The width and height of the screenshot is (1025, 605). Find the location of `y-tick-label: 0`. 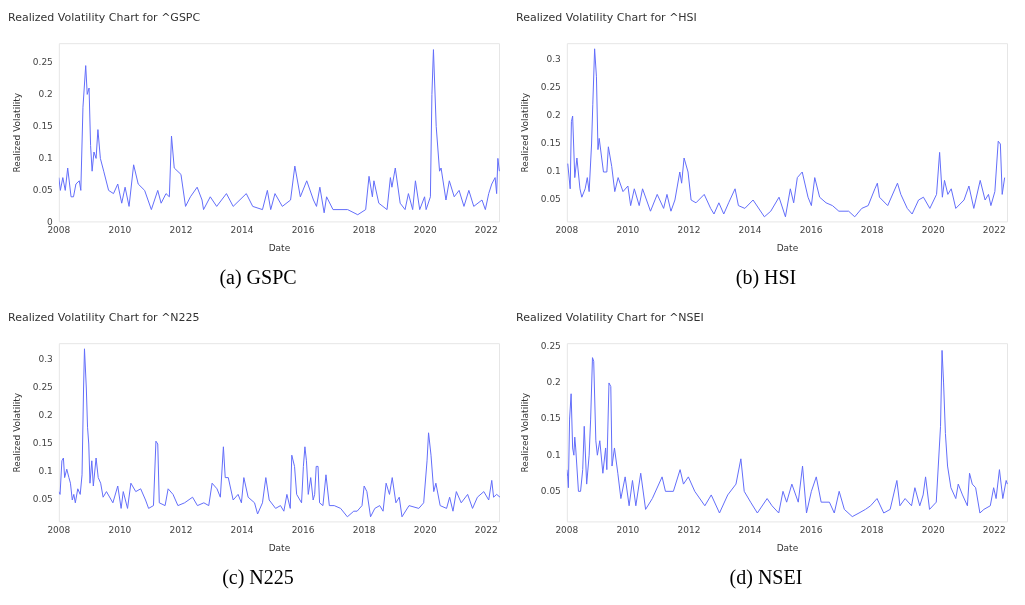

y-tick-label: 0 is located at coordinates (50, 221).